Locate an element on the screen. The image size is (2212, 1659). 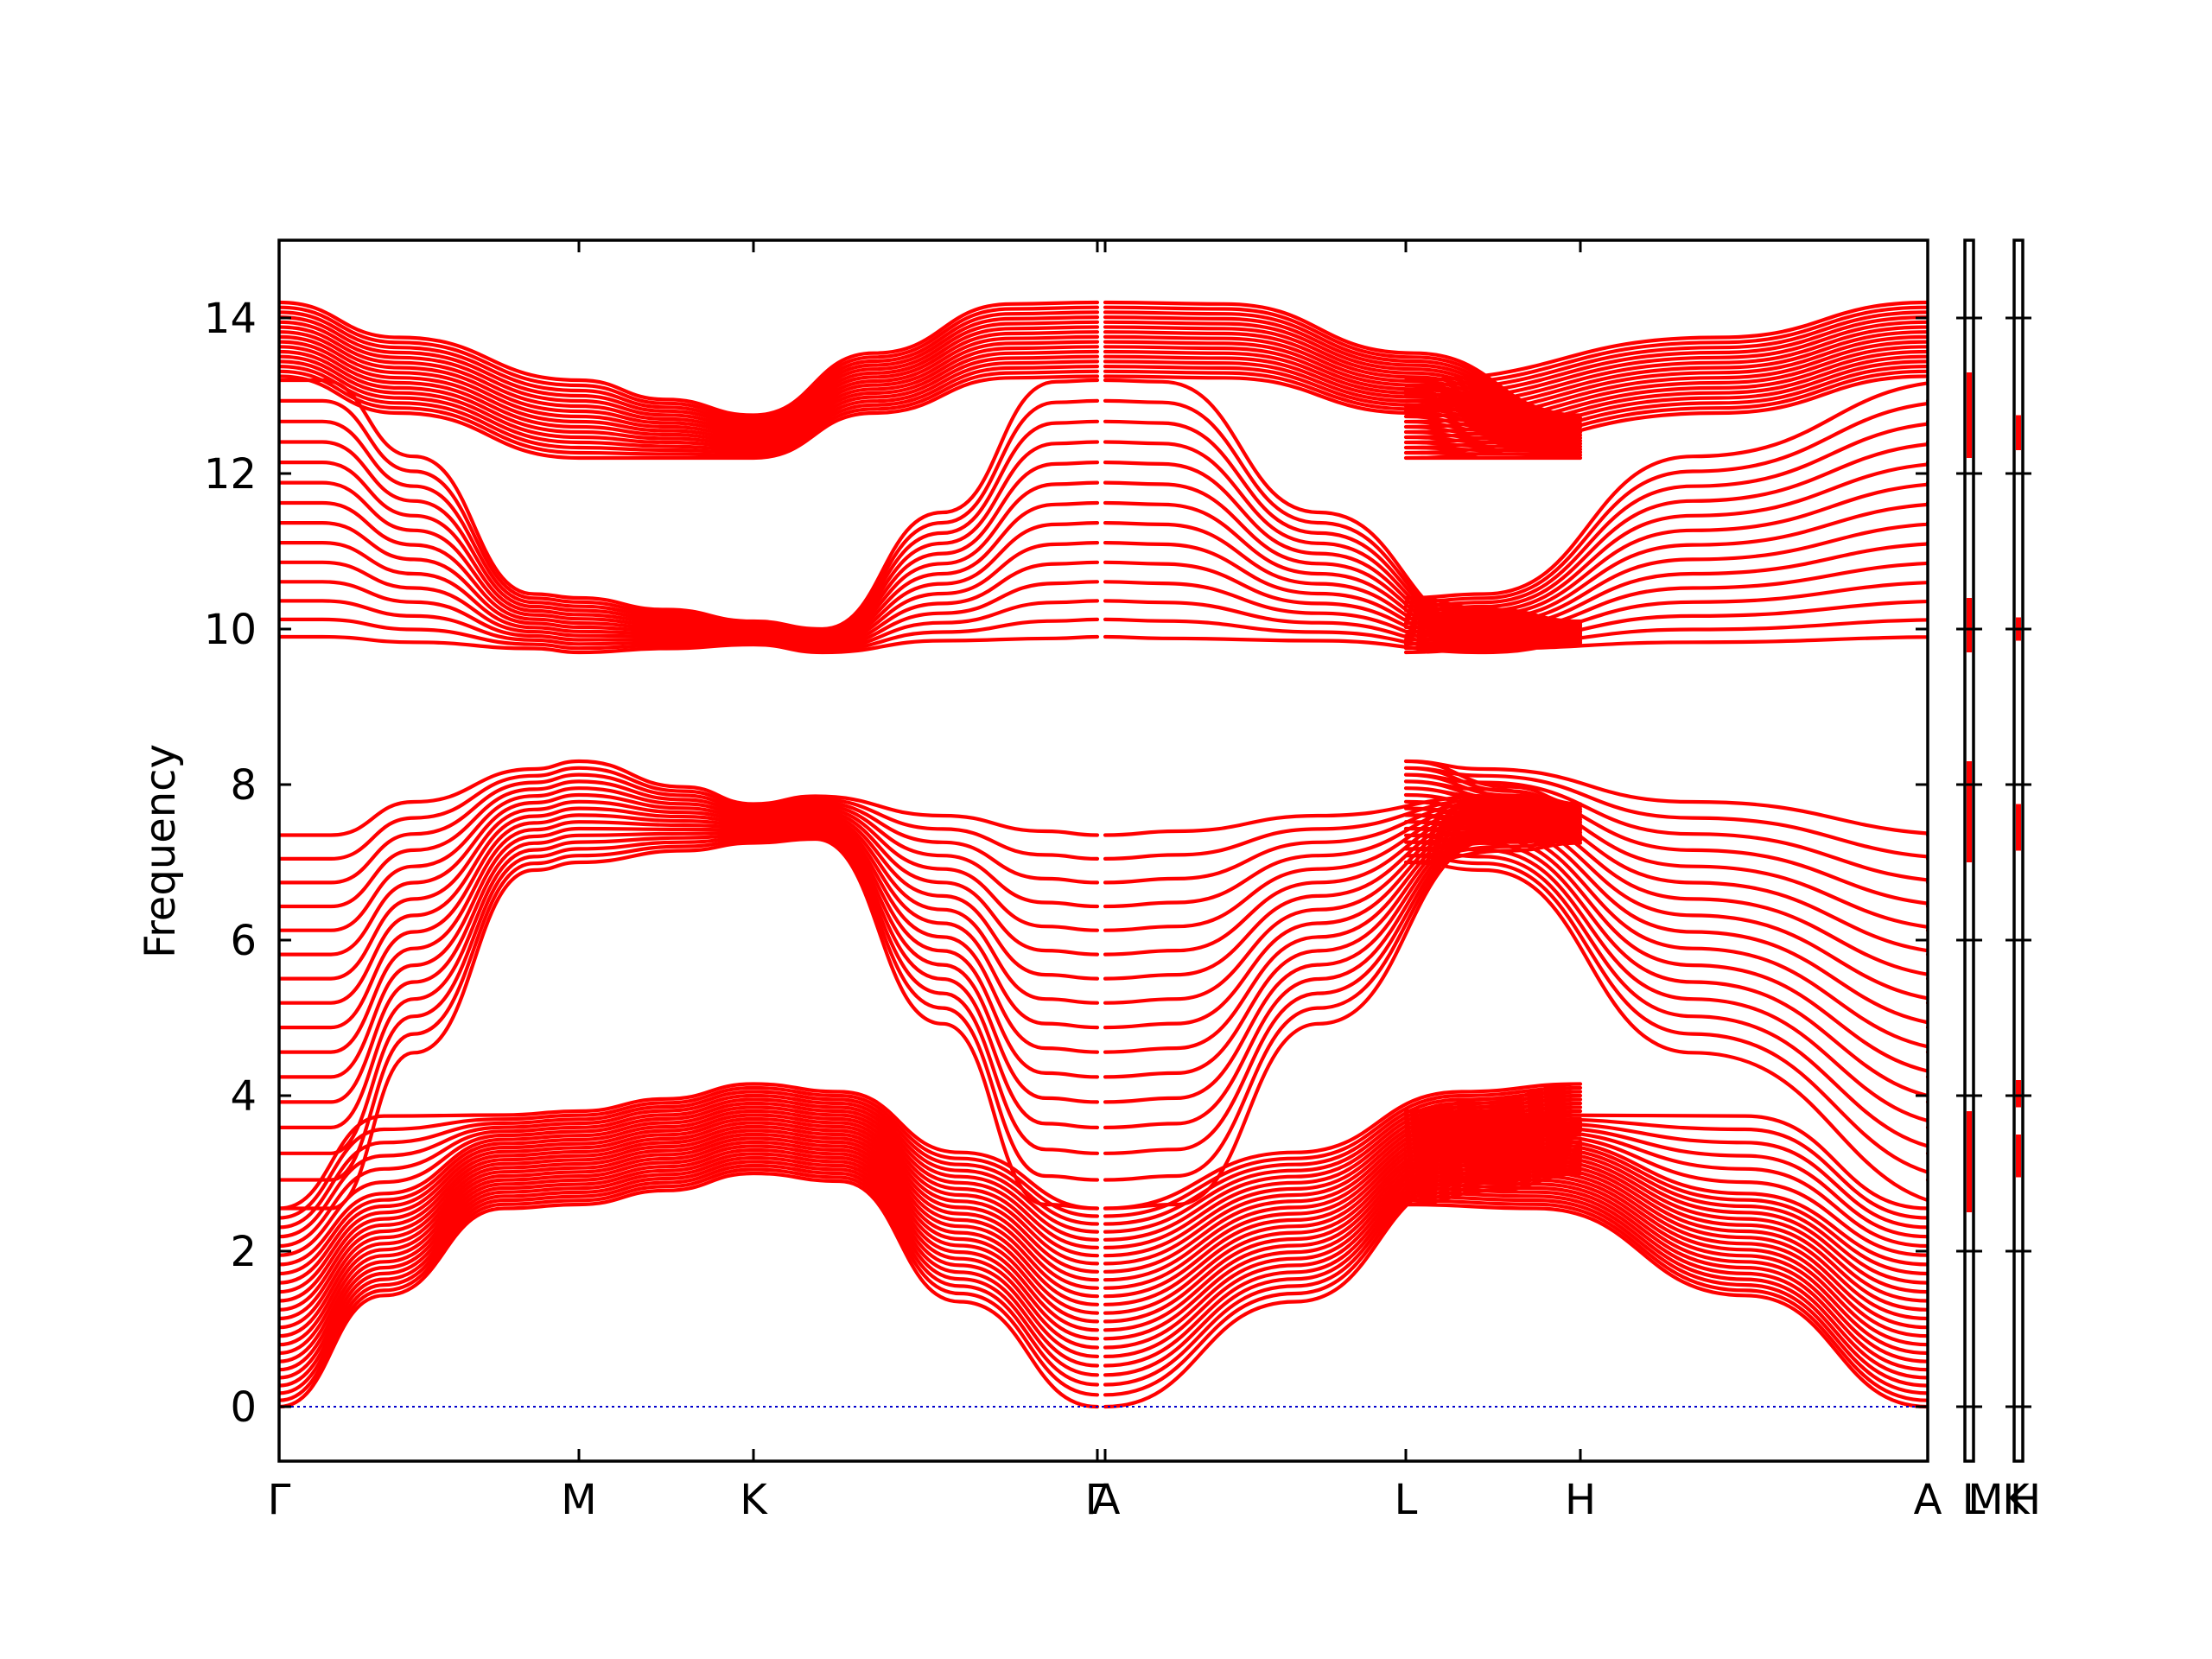
x-tick-label: L is located at coordinates (1974, 1500).